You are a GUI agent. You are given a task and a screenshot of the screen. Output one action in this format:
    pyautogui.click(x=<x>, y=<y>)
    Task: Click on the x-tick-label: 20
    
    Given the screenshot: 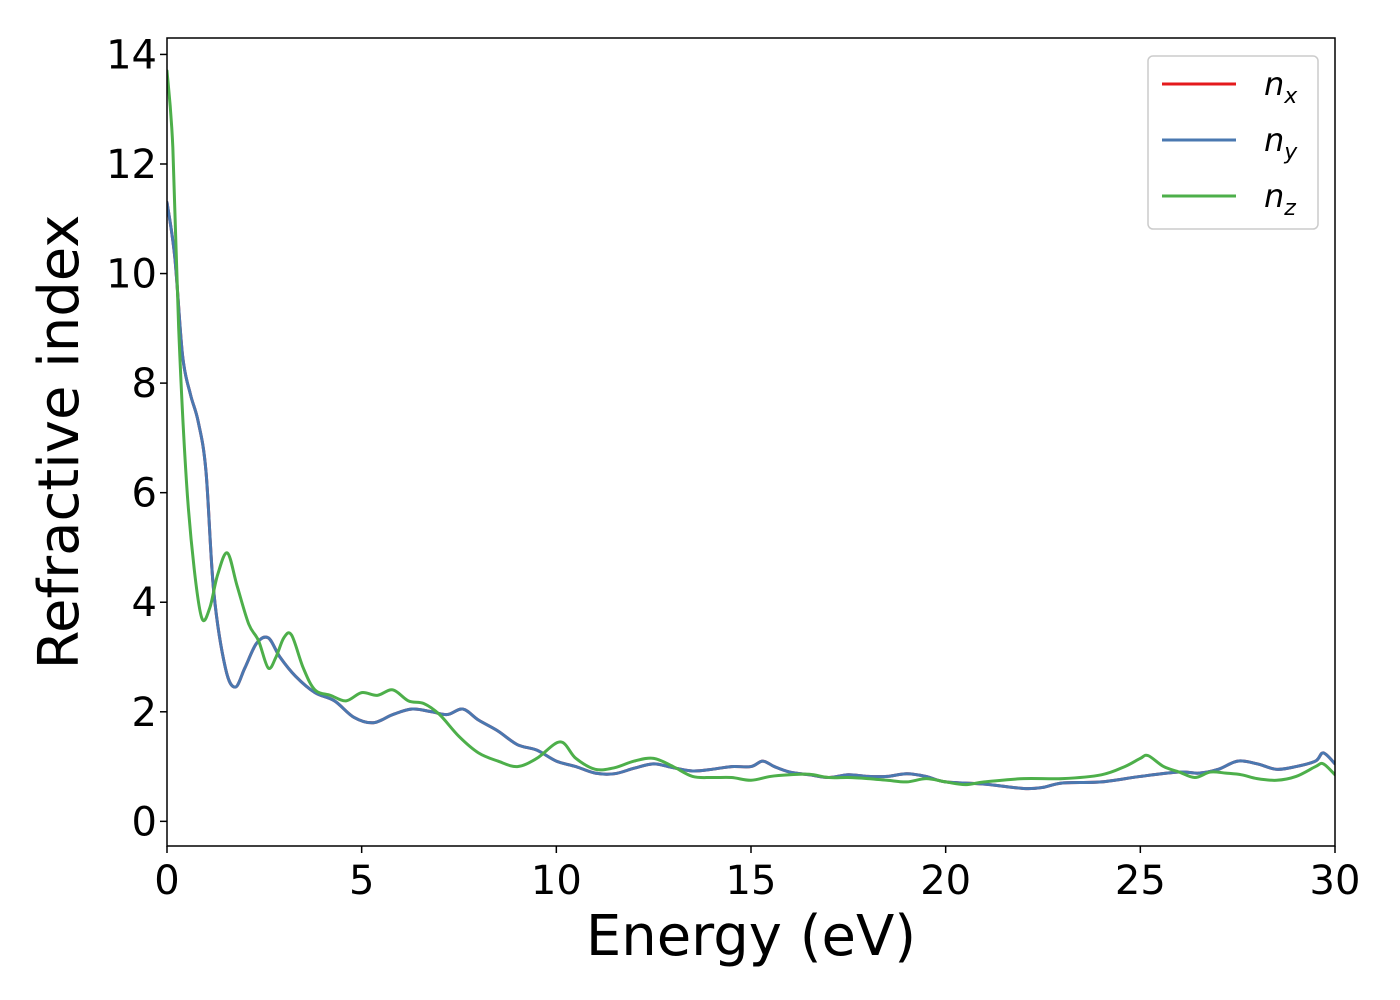 What is the action you would take?
    pyautogui.click(x=945, y=881)
    